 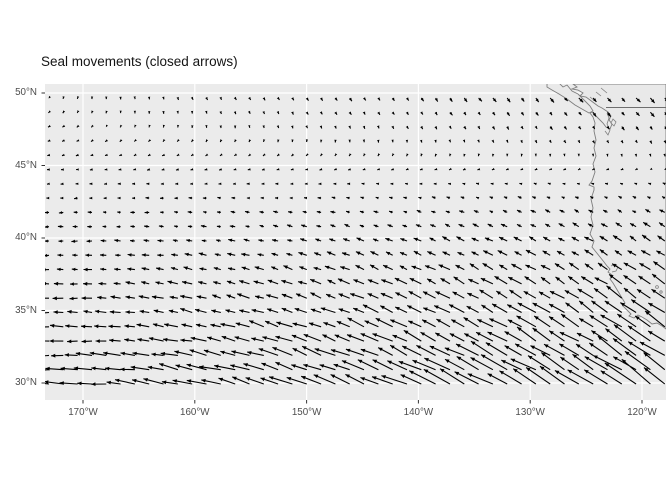 I want to click on chart-title: Seal movements (closed arrows), so click(x=139, y=61).